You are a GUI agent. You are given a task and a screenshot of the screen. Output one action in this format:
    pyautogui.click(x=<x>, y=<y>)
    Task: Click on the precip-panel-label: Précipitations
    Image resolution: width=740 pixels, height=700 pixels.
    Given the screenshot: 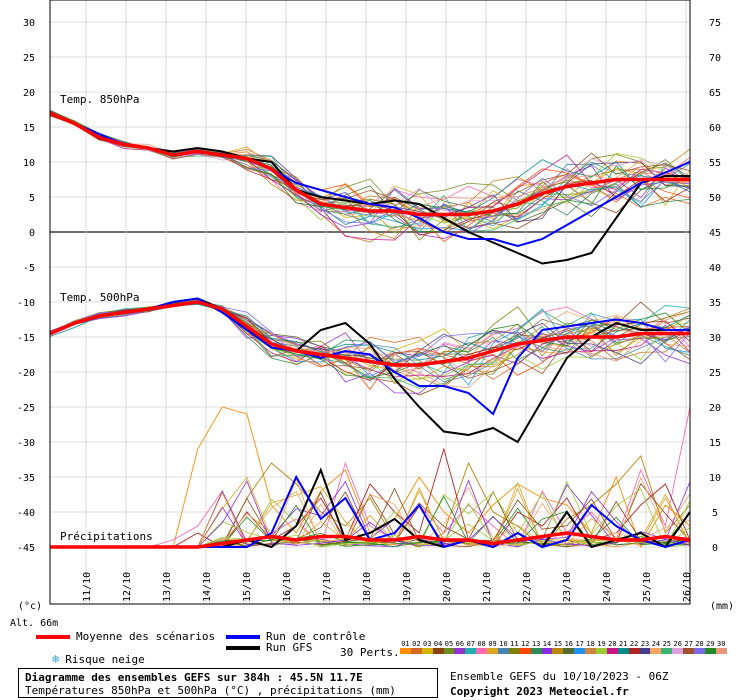 What is the action you would take?
    pyautogui.click(x=106, y=536)
    